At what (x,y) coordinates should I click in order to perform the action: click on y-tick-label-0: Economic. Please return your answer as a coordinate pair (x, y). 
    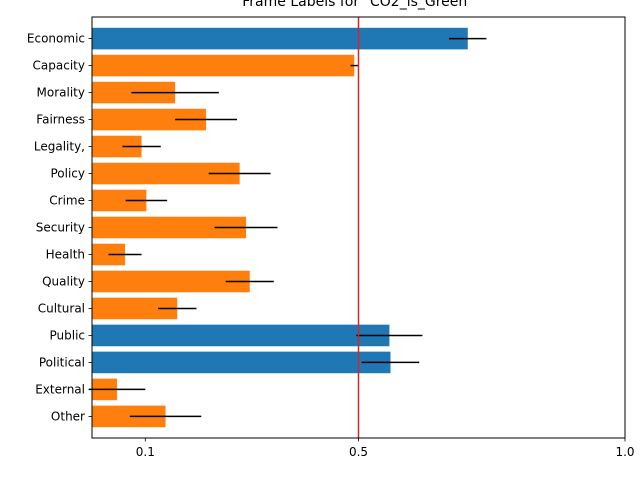
    Looking at the image, I should click on (56, 39).